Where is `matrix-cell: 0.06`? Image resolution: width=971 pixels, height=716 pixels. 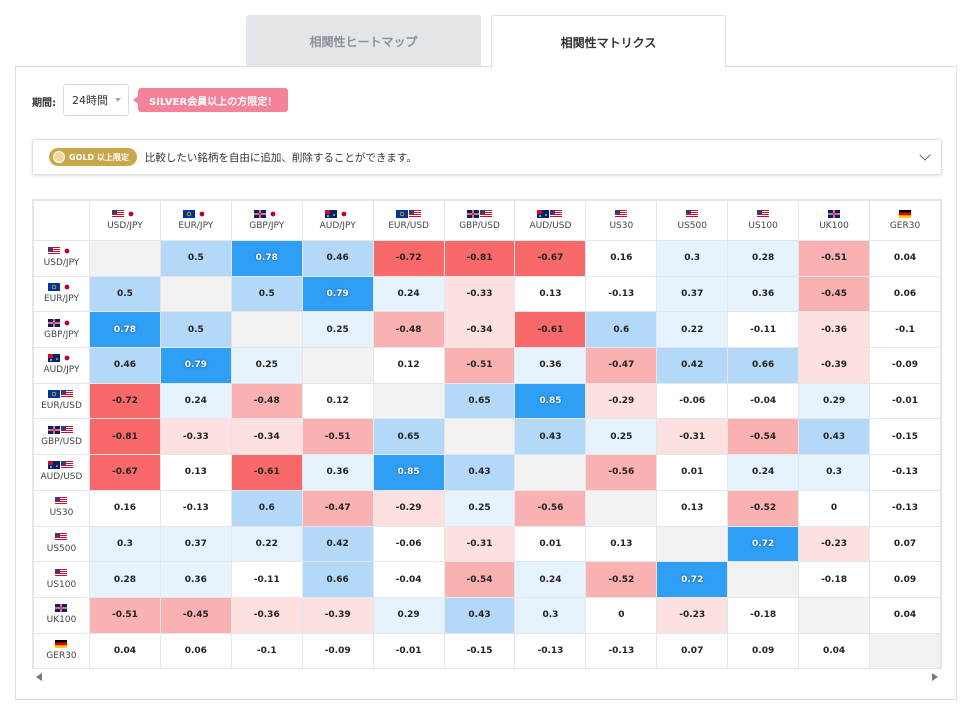 matrix-cell: 0.06 is located at coordinates (195, 651).